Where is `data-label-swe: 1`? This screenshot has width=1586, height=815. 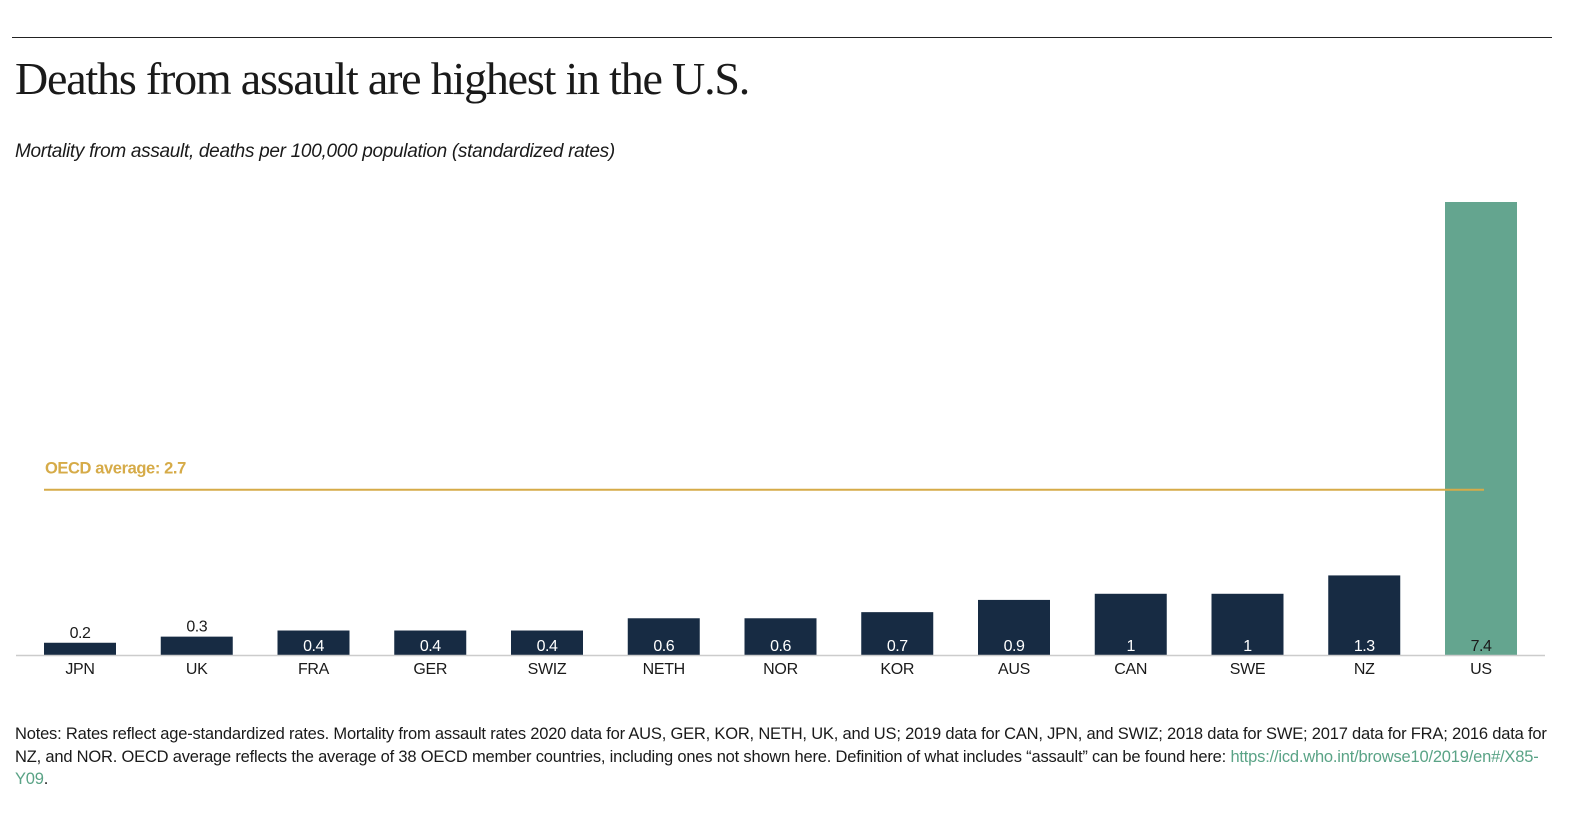 data-label-swe: 1 is located at coordinates (1247, 646).